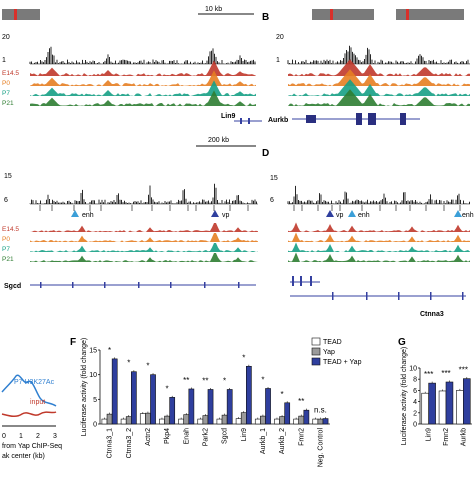 Image resolution: width=474 pixels, height=479 pixels. What do you see at coordinates (144, 208) in the screenshot?
I see `peak-ticks` at bounding box center [144, 208].